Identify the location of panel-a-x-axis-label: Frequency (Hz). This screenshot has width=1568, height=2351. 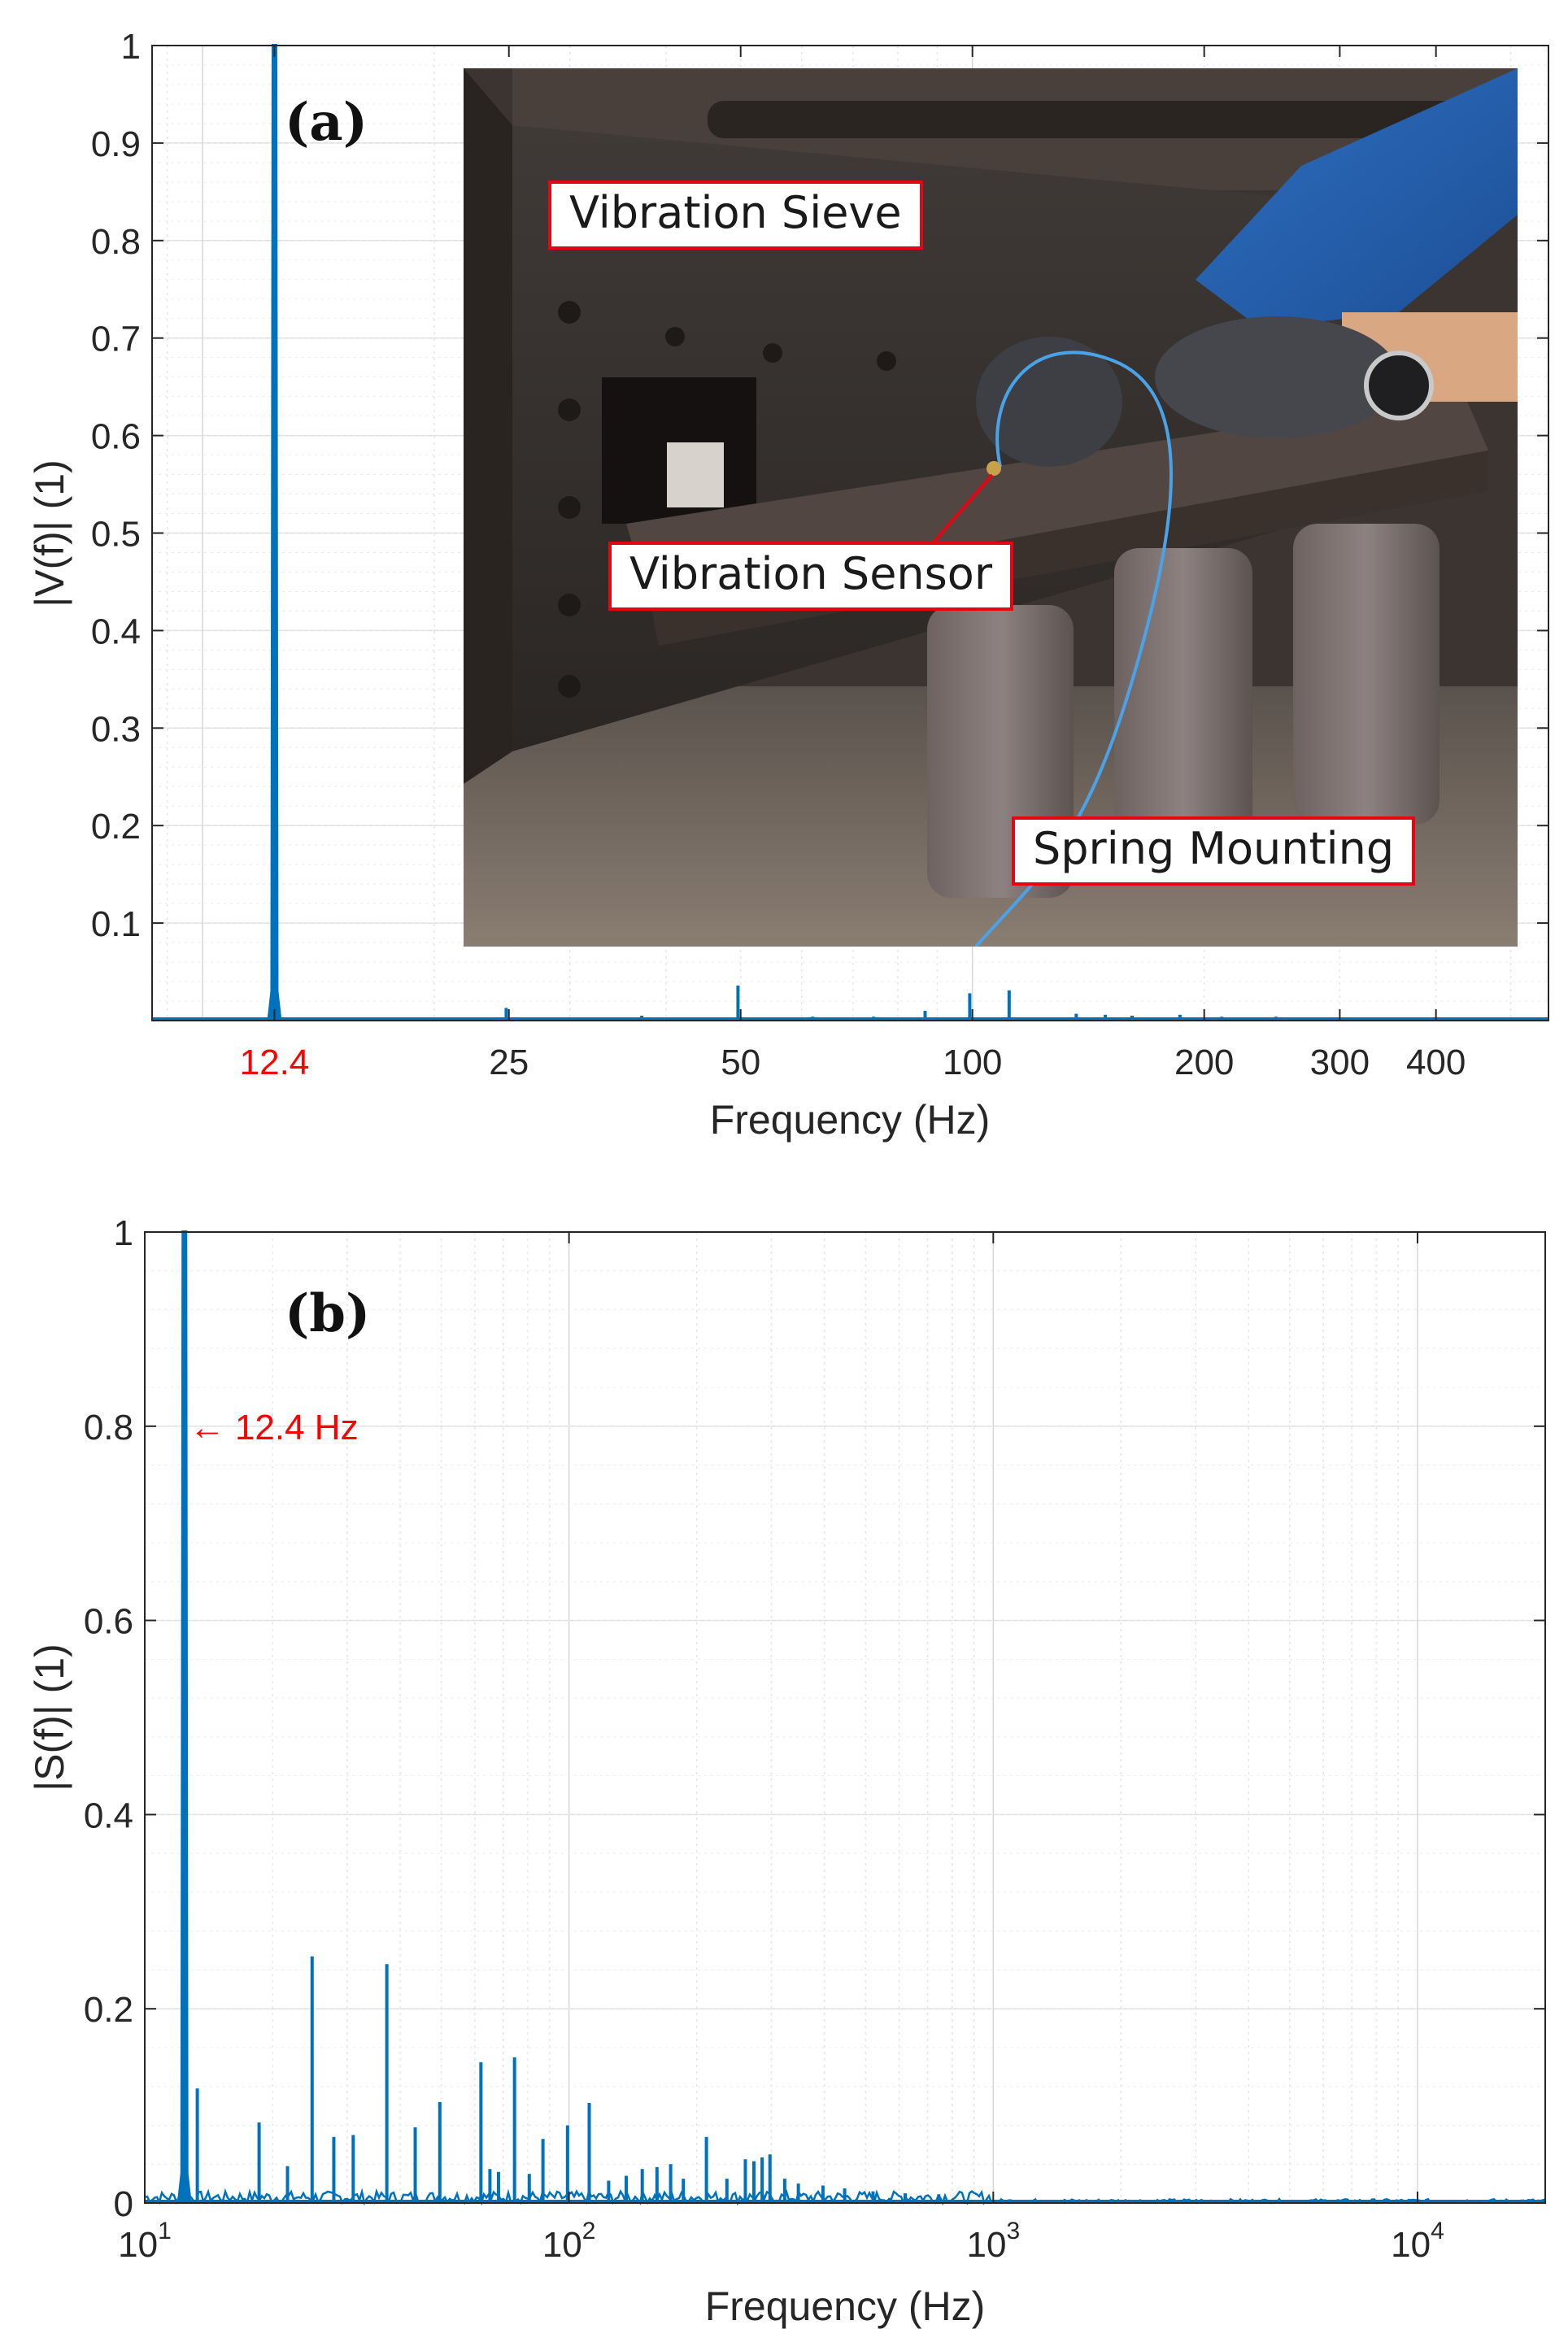
(850, 1120).